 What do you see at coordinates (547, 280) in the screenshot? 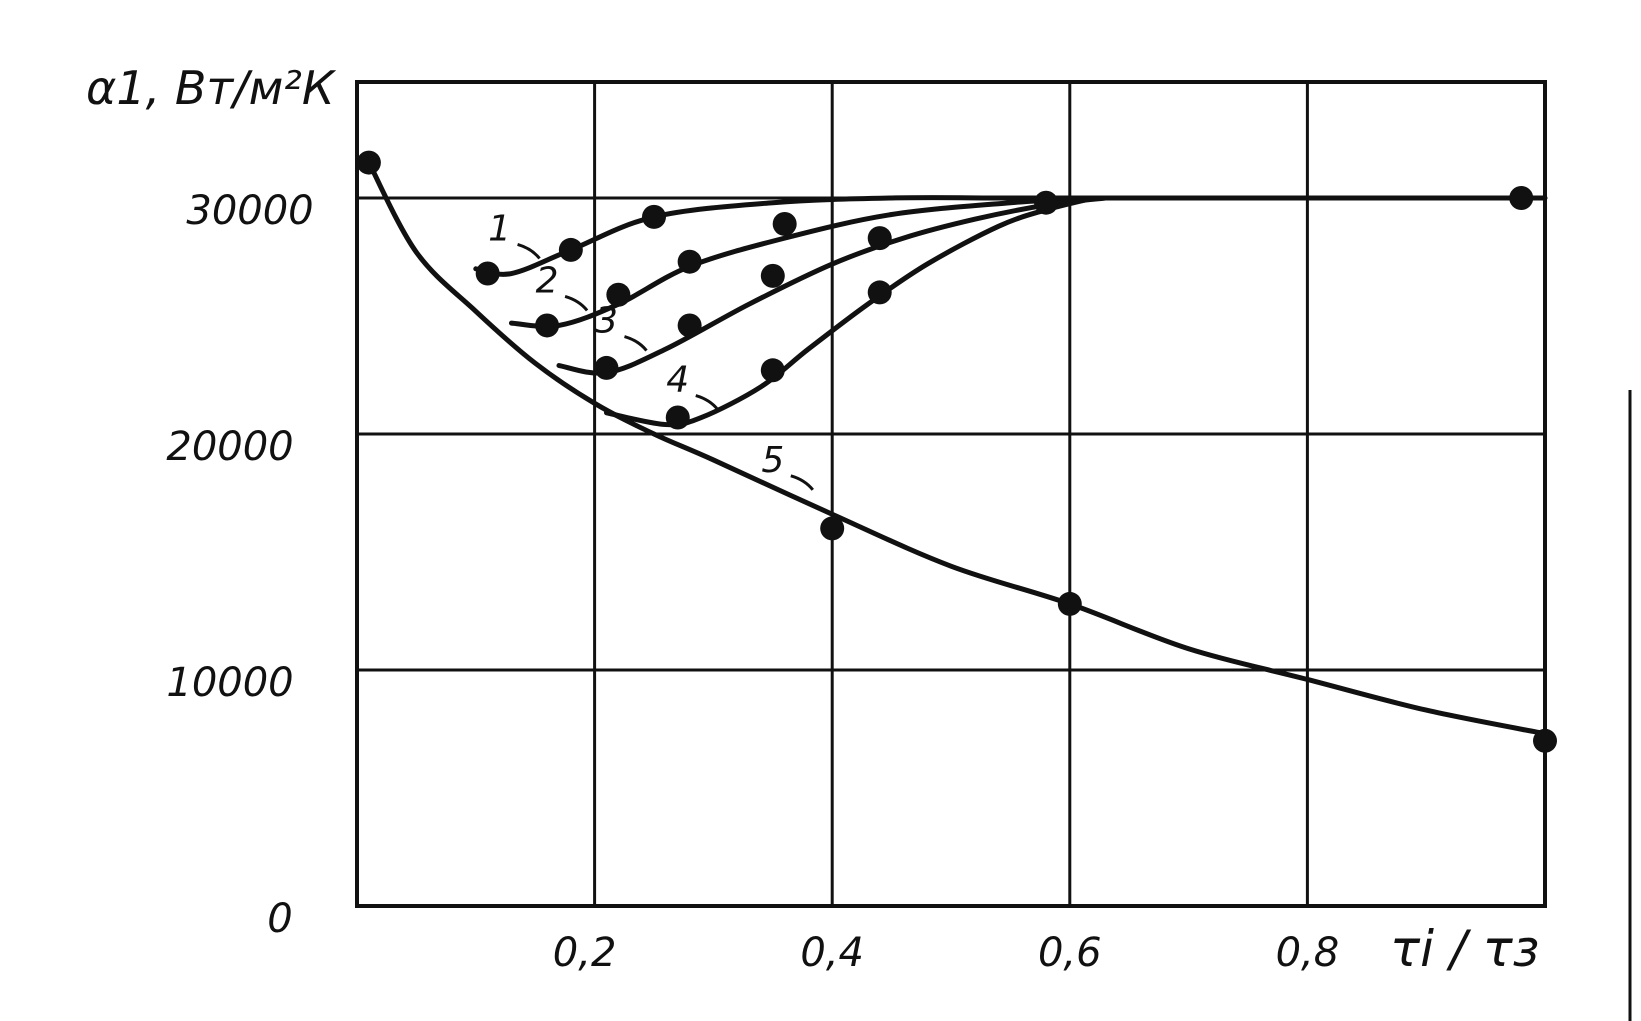
I see `curve-label-2: 2` at bounding box center [547, 280].